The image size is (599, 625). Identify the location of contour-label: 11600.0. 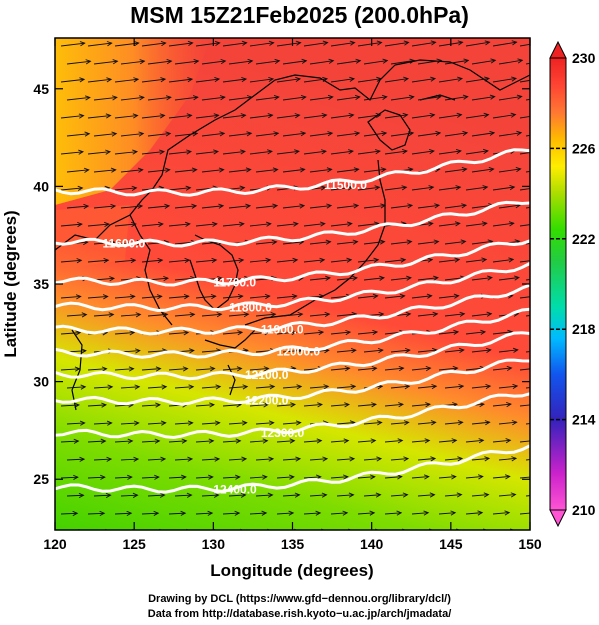
(124, 243).